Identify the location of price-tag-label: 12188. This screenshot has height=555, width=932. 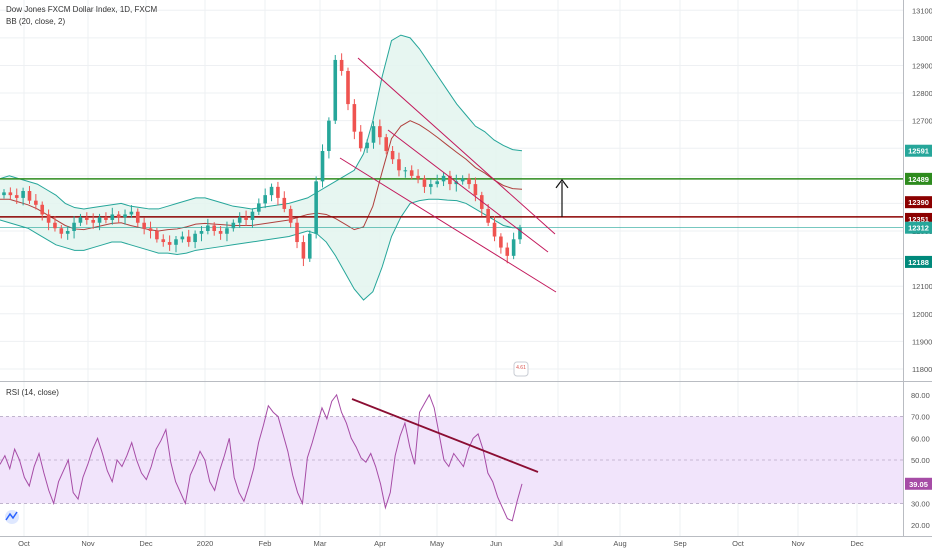
(918, 262).